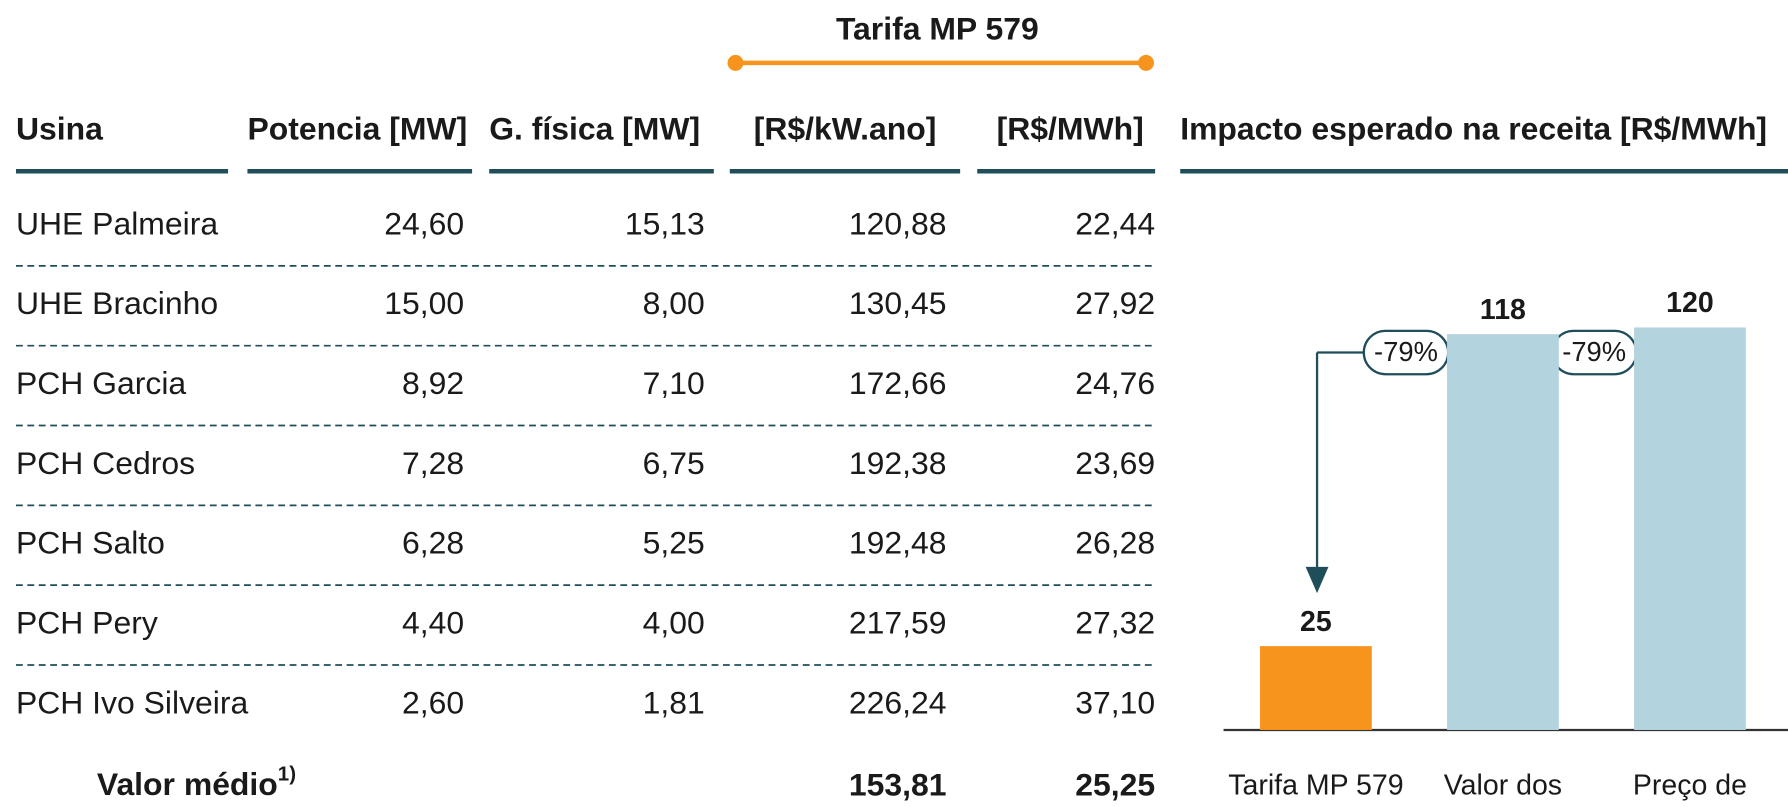 The width and height of the screenshot is (1788, 807). Describe the element at coordinates (424, 303) in the screenshot. I see `cell: 15,00` at that location.